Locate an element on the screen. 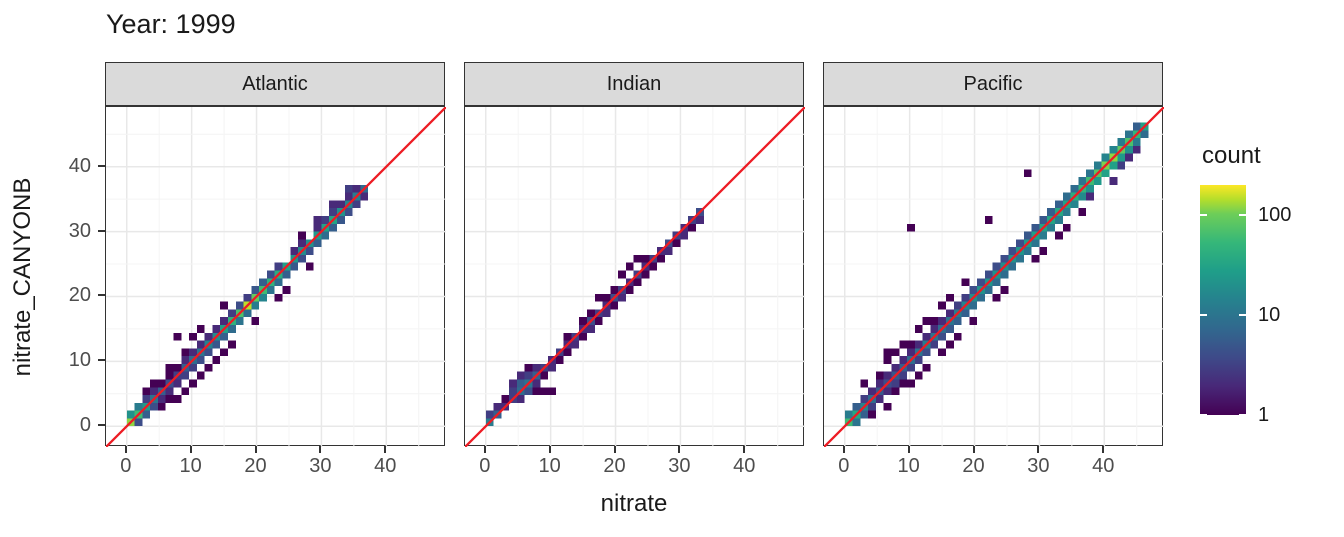 This screenshot has width=1344, height=537. x-axis-indian: 0 10 20 30 40 is located at coordinates (634, 466).